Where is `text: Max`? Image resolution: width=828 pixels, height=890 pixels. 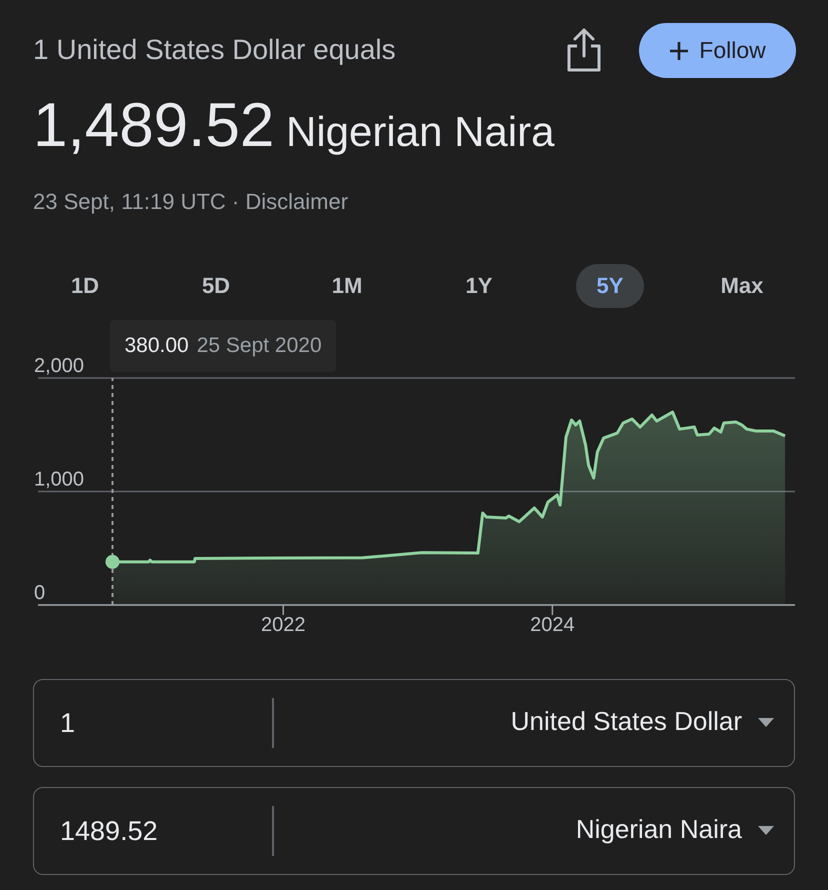
text: Max is located at coordinates (742, 286).